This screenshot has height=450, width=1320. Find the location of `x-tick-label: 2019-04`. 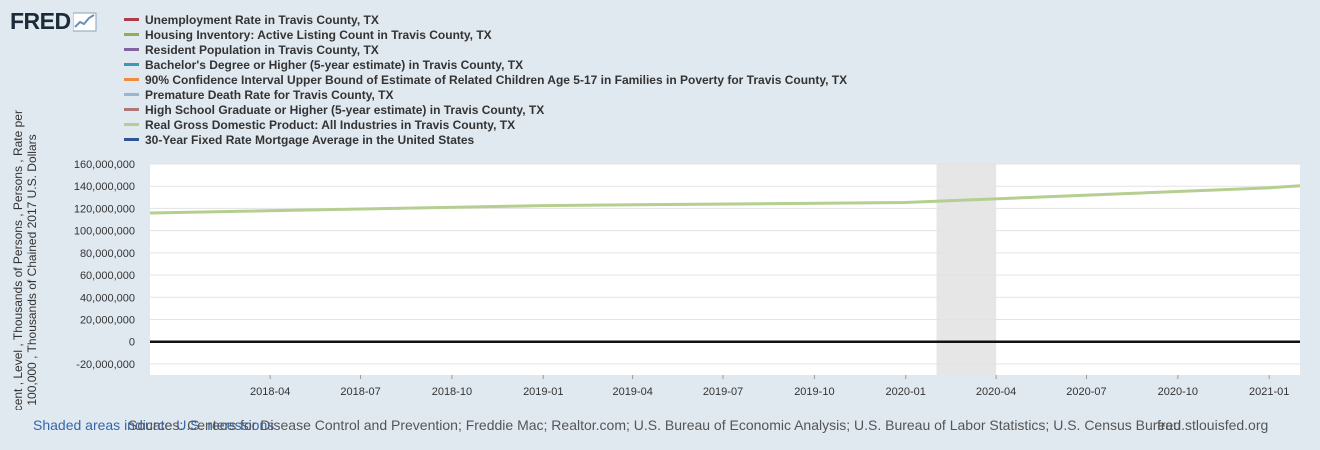

x-tick-label: 2019-04 is located at coordinates (632, 392).